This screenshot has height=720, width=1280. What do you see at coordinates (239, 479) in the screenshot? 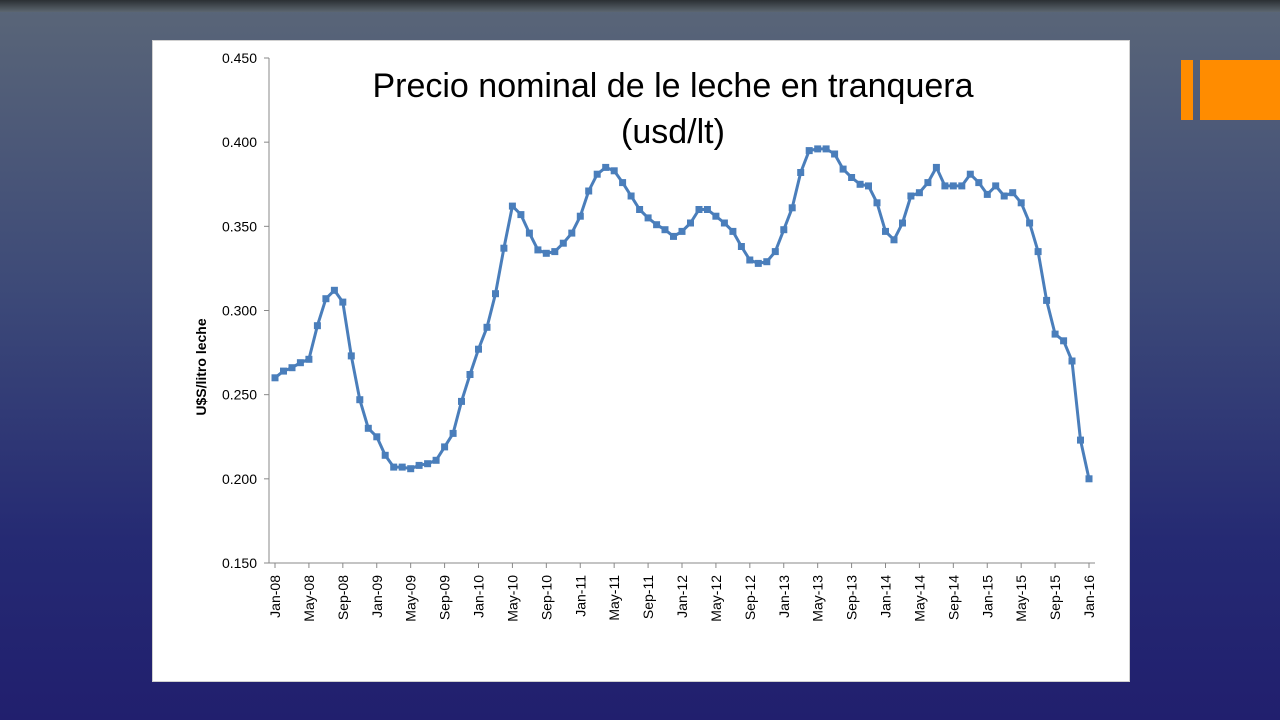
I see `y-tick-label: 0.200` at bounding box center [239, 479].